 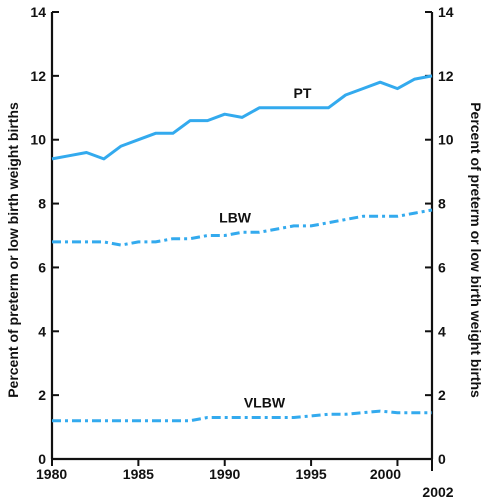 I want to click on series-line-lbw, so click(x=242, y=227).